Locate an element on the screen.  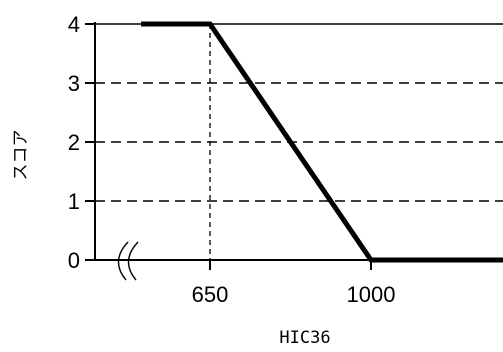
axis-break-mark-left is located at coordinates (123, 261).